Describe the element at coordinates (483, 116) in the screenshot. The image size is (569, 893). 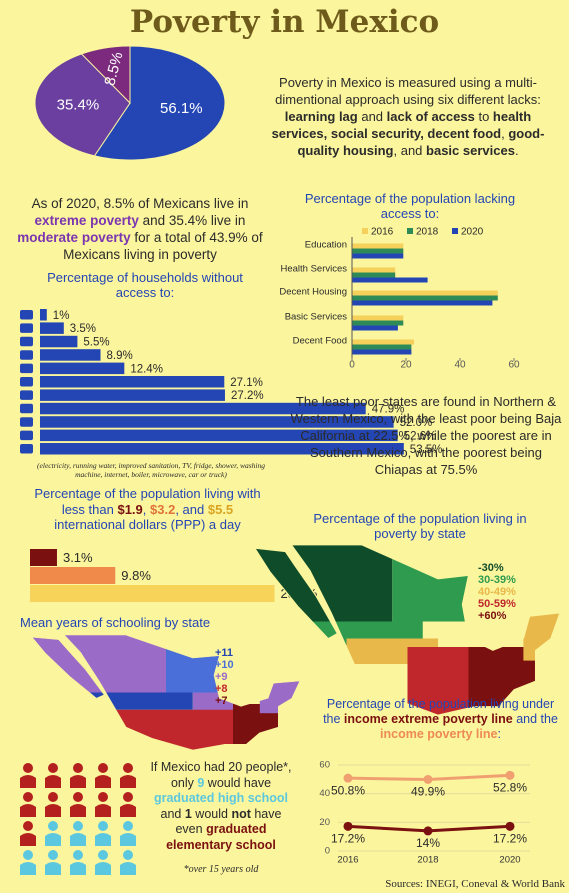
I see `text: to` at that location.